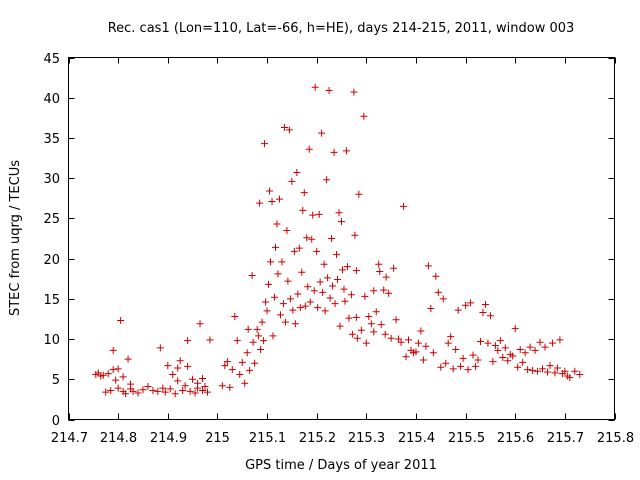 This screenshot has width=640, height=480. What do you see at coordinates (416, 438) in the screenshot?
I see `x-tick-label: 215.4` at bounding box center [416, 438].